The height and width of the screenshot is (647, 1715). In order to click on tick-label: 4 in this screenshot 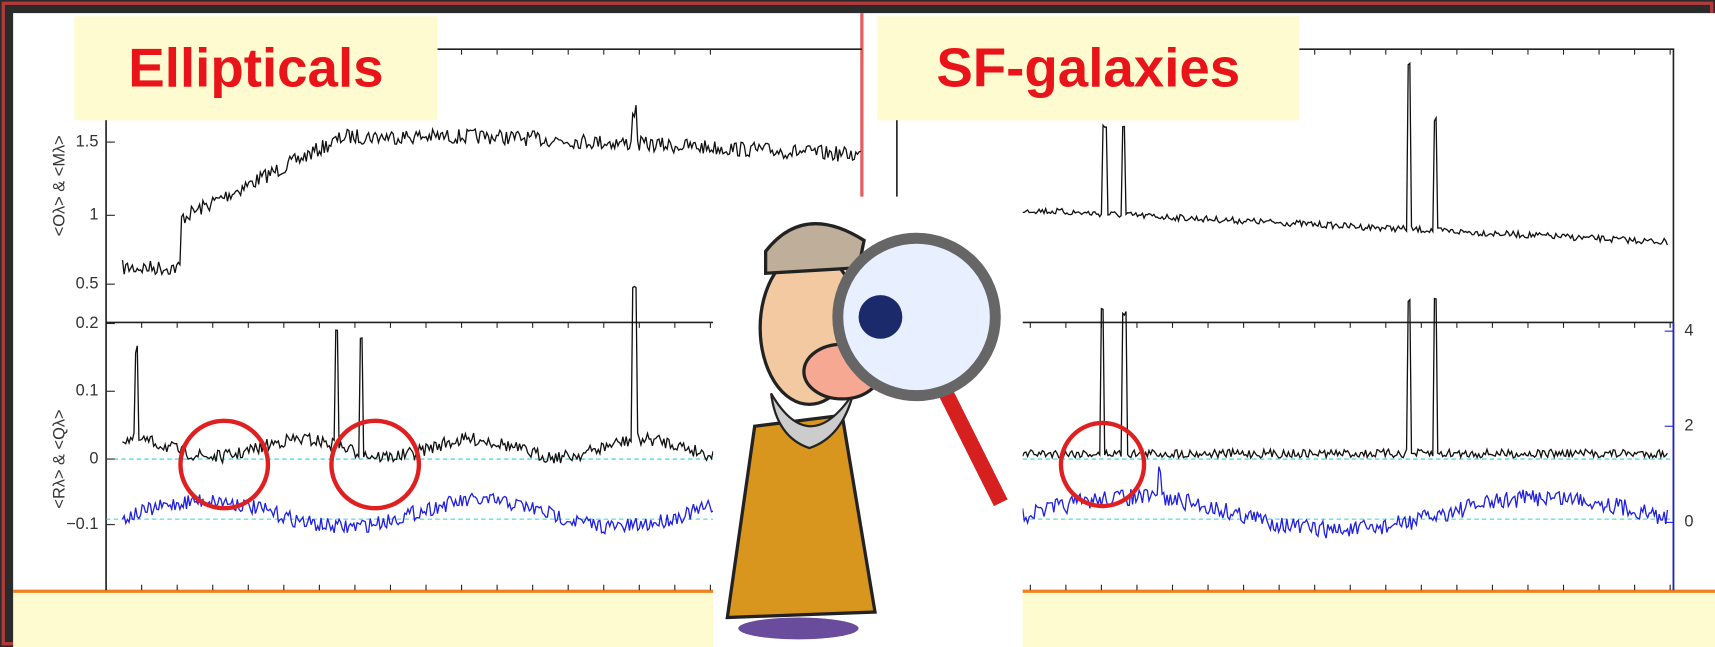, I will do `click(1688, 330)`.